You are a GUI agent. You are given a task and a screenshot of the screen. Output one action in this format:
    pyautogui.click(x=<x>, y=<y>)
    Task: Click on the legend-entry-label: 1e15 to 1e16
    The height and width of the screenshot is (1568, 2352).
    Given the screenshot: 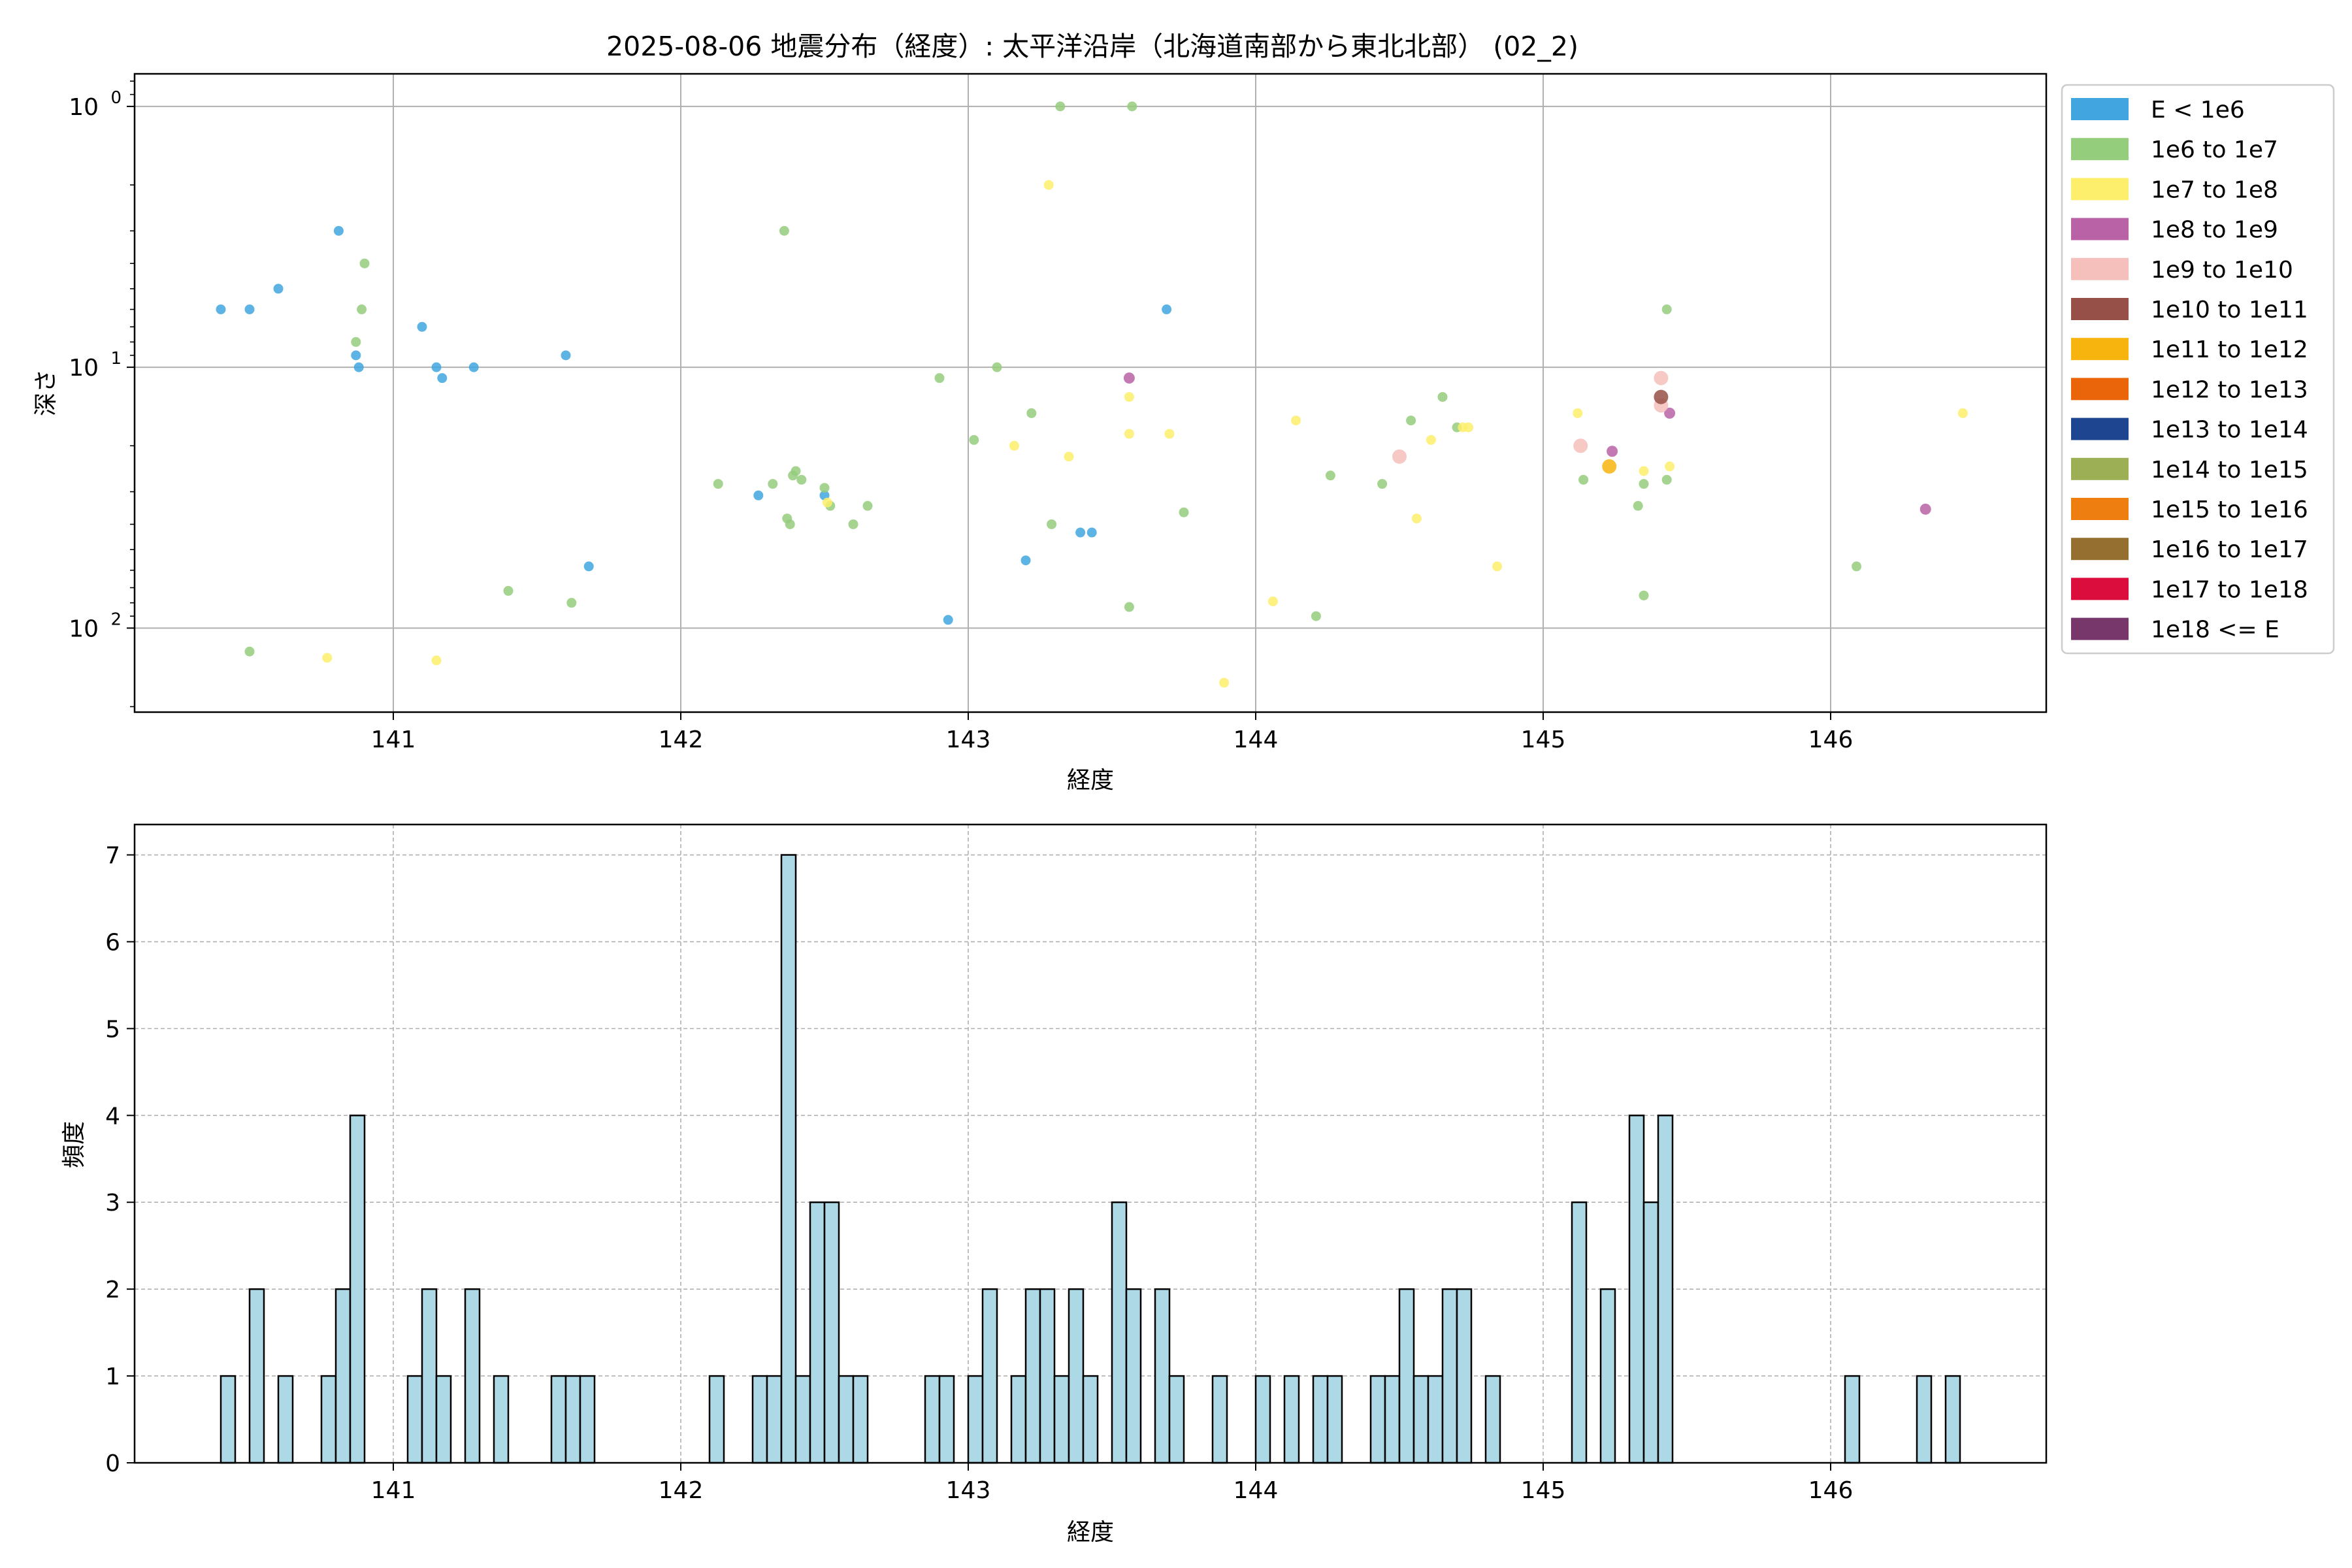 What is the action you would take?
    pyautogui.click(x=2229, y=510)
    